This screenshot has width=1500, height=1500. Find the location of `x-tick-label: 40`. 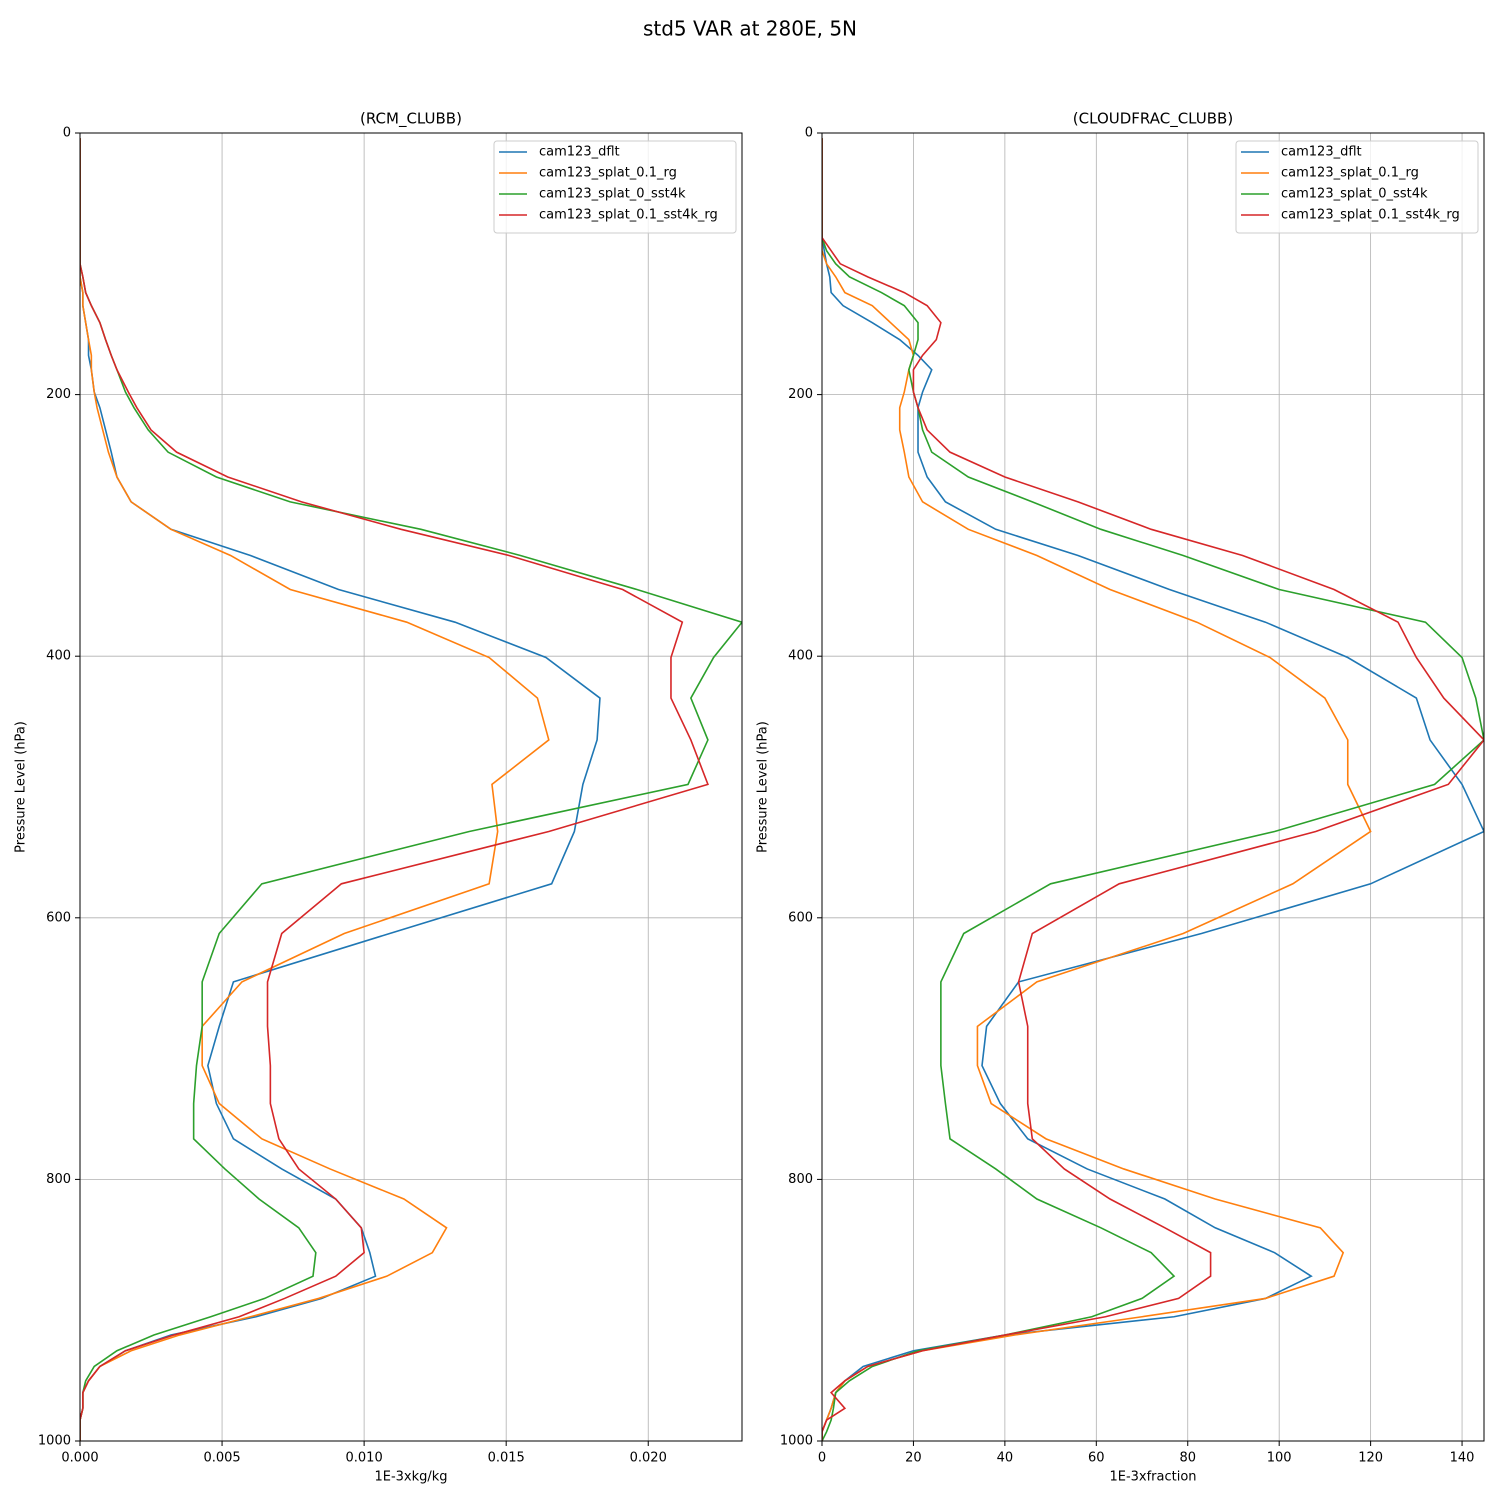

x-tick-label: 40 is located at coordinates (1005, 1458).